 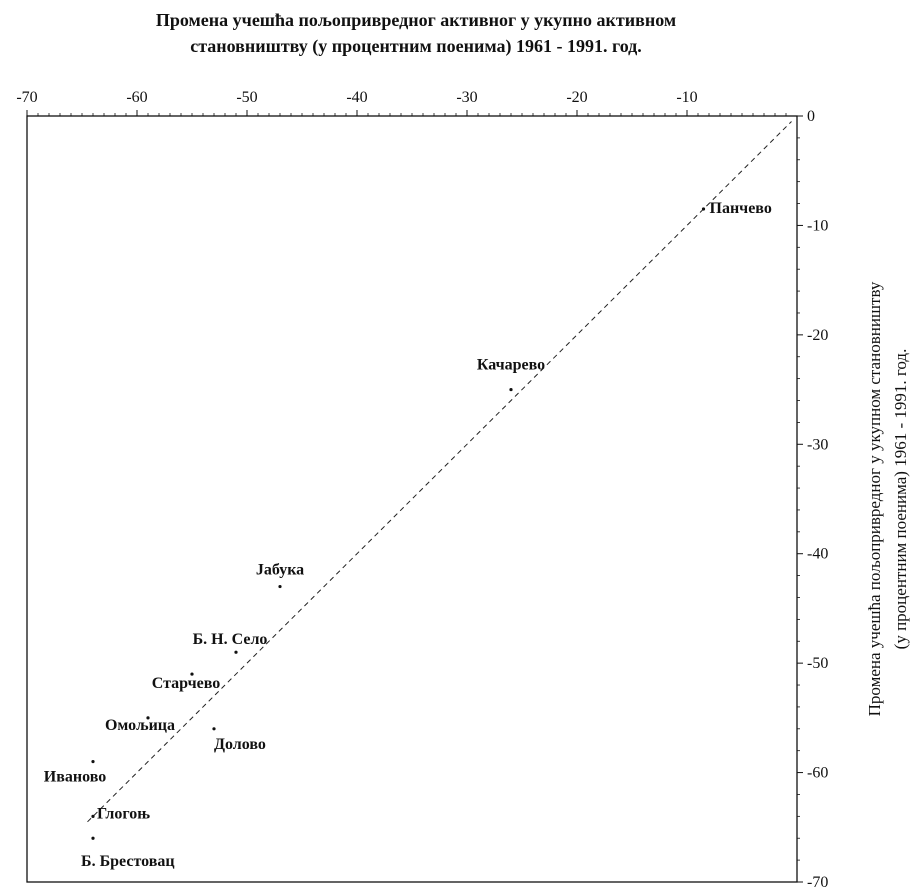 What do you see at coordinates (230, 639) in the screenshot?
I see `point-label: Б. Н. Село` at bounding box center [230, 639].